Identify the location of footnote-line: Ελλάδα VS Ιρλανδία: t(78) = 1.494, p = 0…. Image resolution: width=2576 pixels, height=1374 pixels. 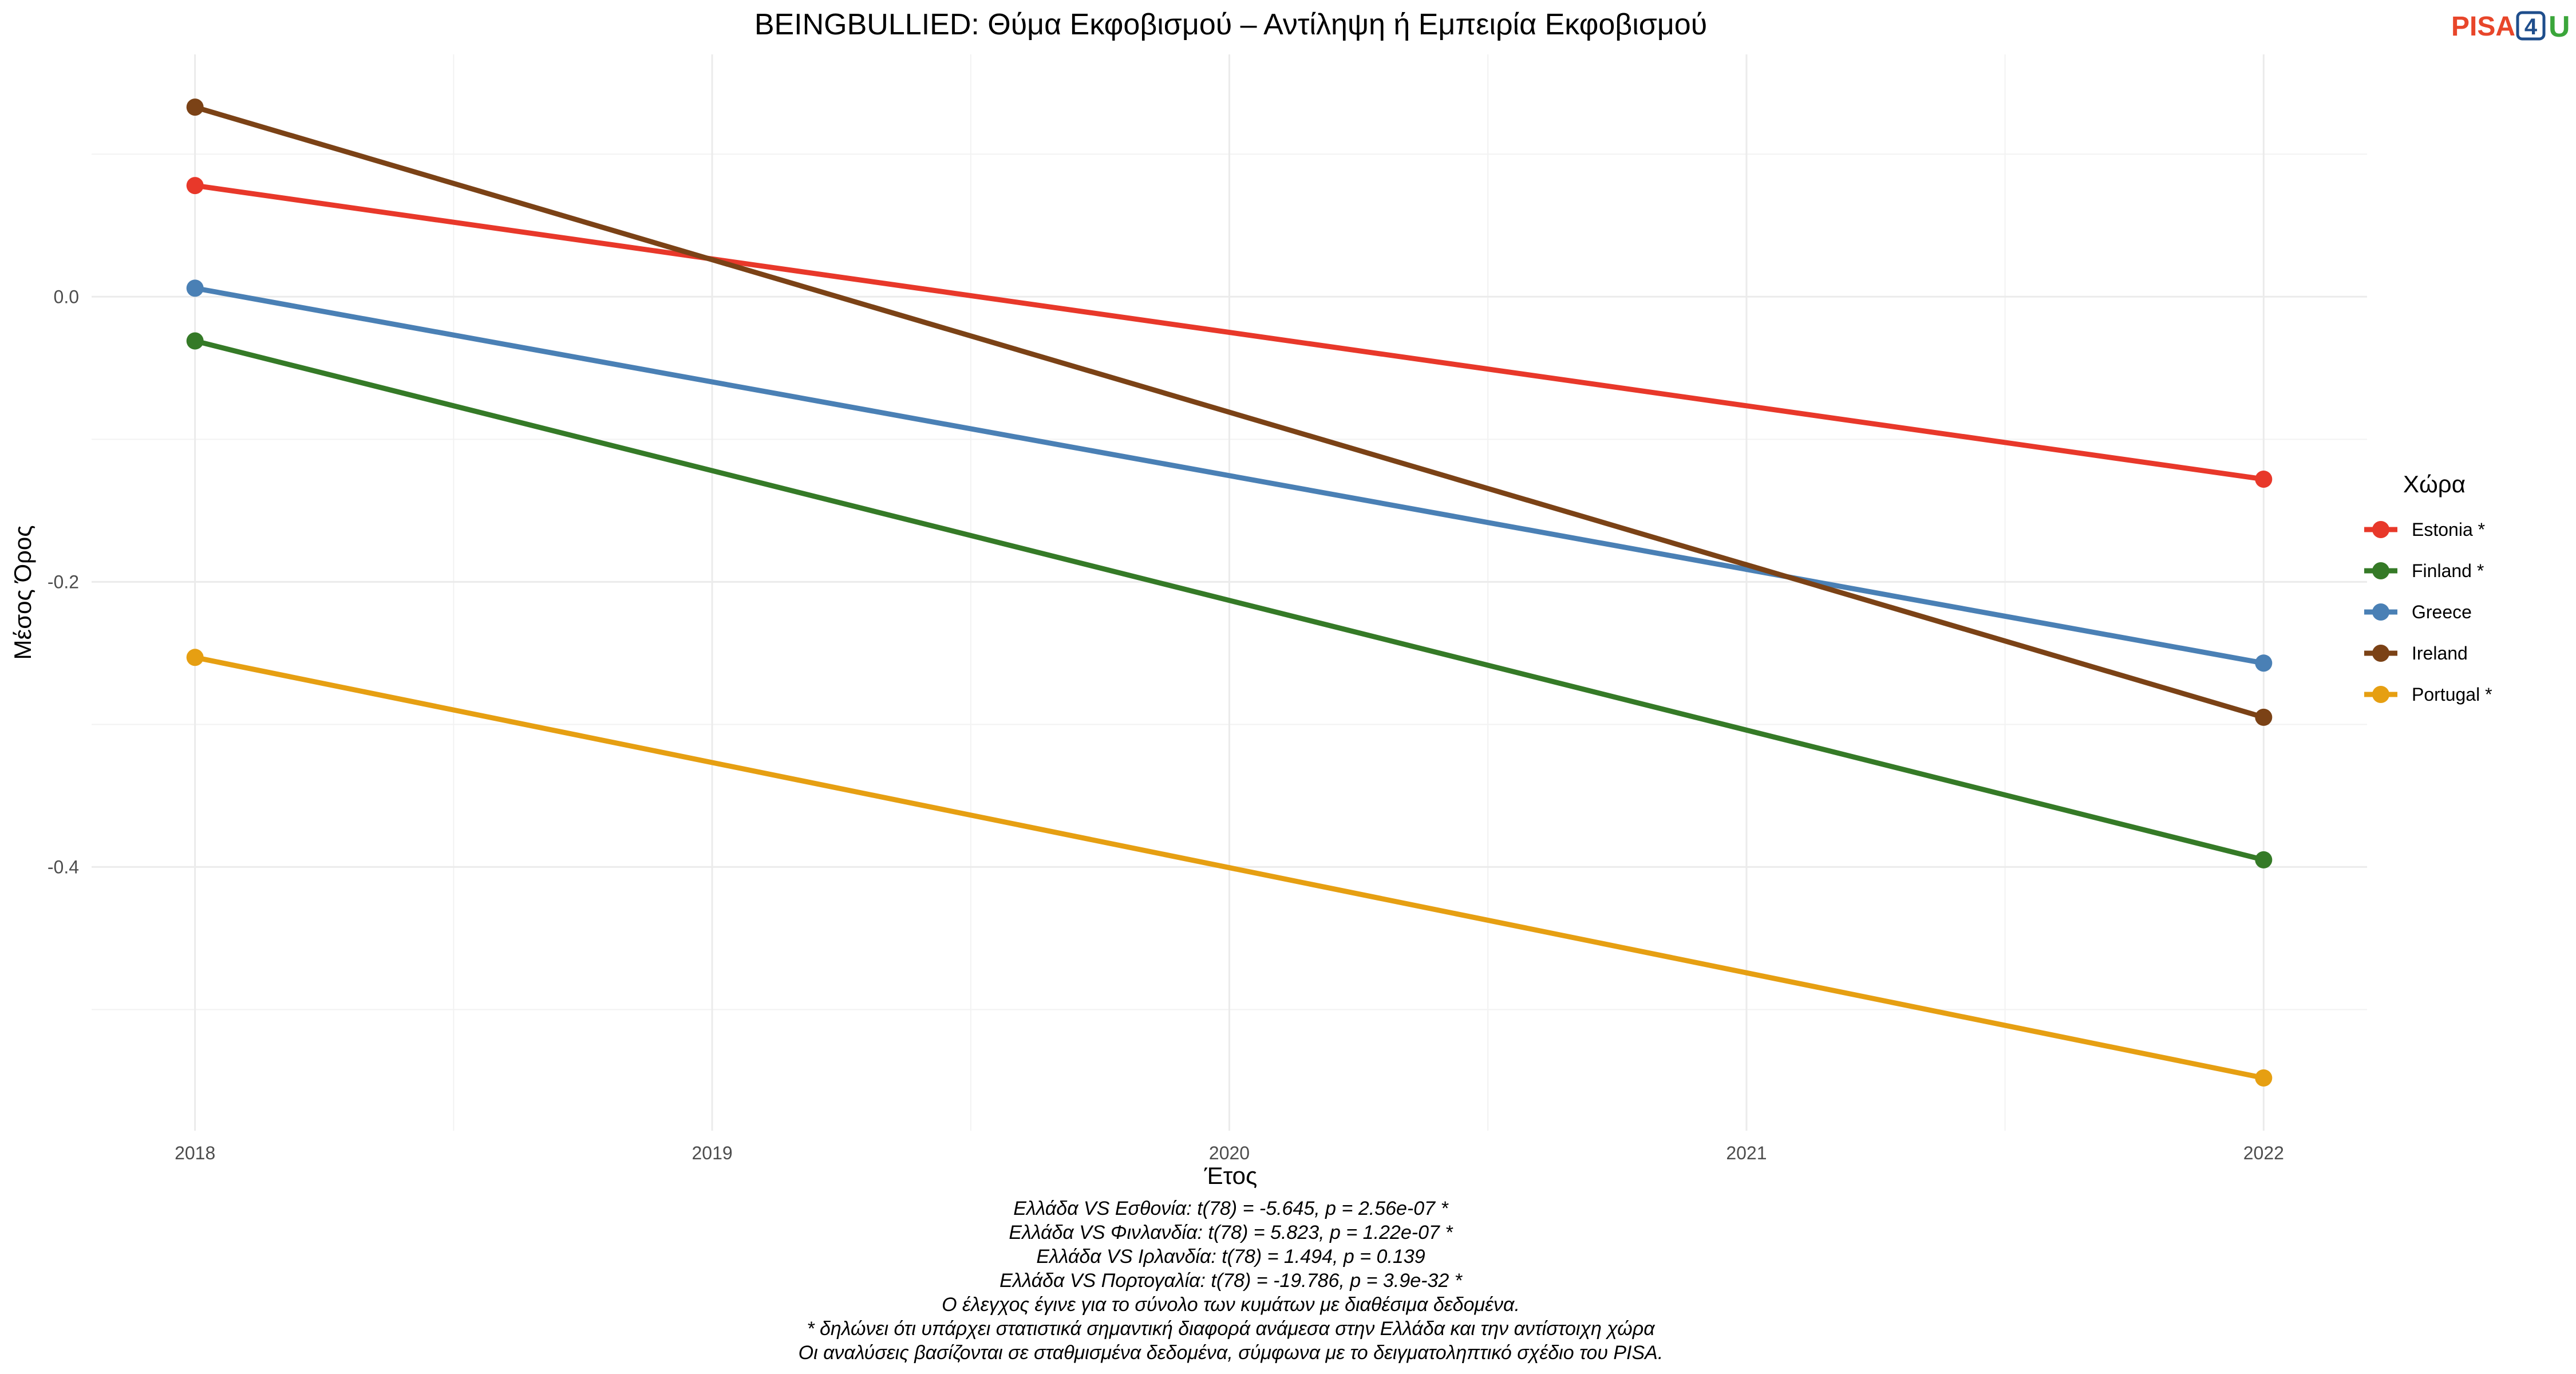
(1230, 1257).